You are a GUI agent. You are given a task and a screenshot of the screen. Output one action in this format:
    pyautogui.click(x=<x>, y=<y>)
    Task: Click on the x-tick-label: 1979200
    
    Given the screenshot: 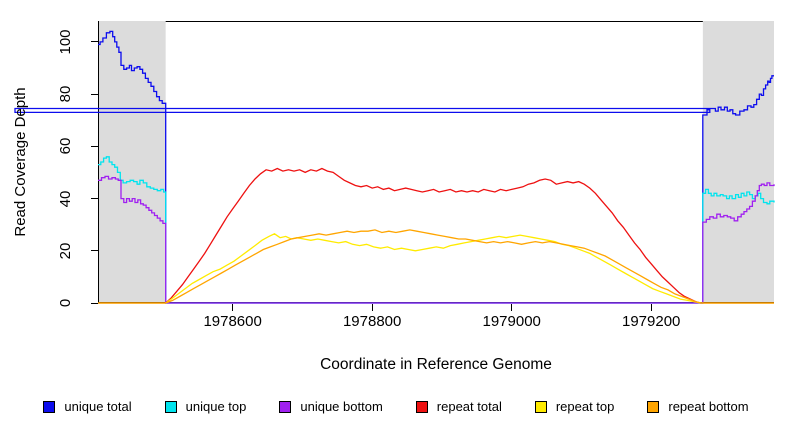 What is the action you would take?
    pyautogui.click(x=651, y=321)
    